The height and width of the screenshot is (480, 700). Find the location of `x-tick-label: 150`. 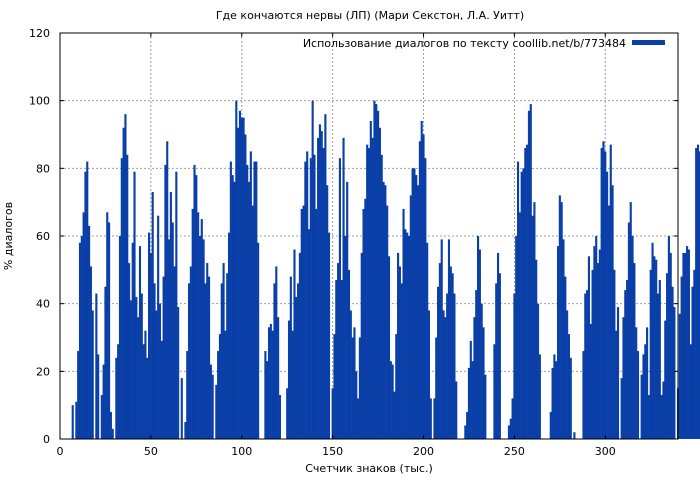

x-tick-label: 150 is located at coordinates (332, 451).